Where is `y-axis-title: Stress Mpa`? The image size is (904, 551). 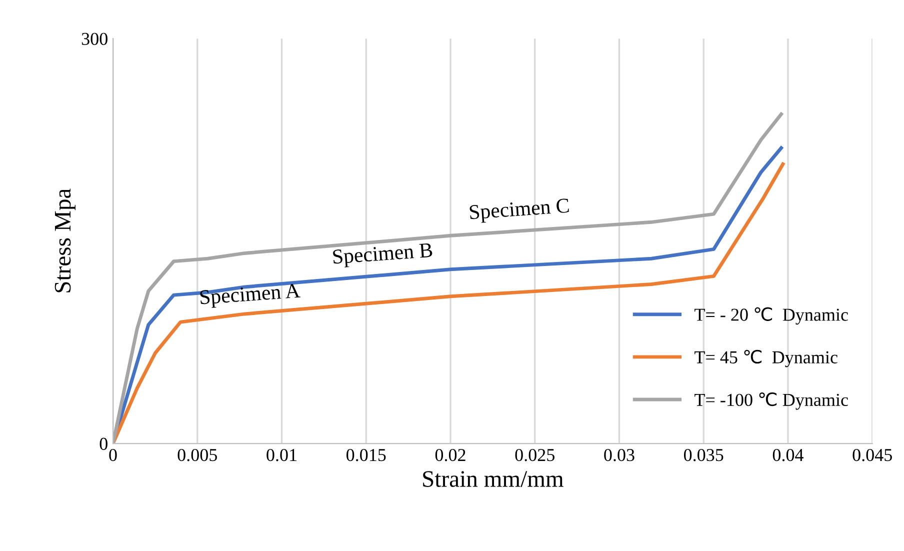
y-axis-title: Stress Mpa is located at coordinates (65, 240).